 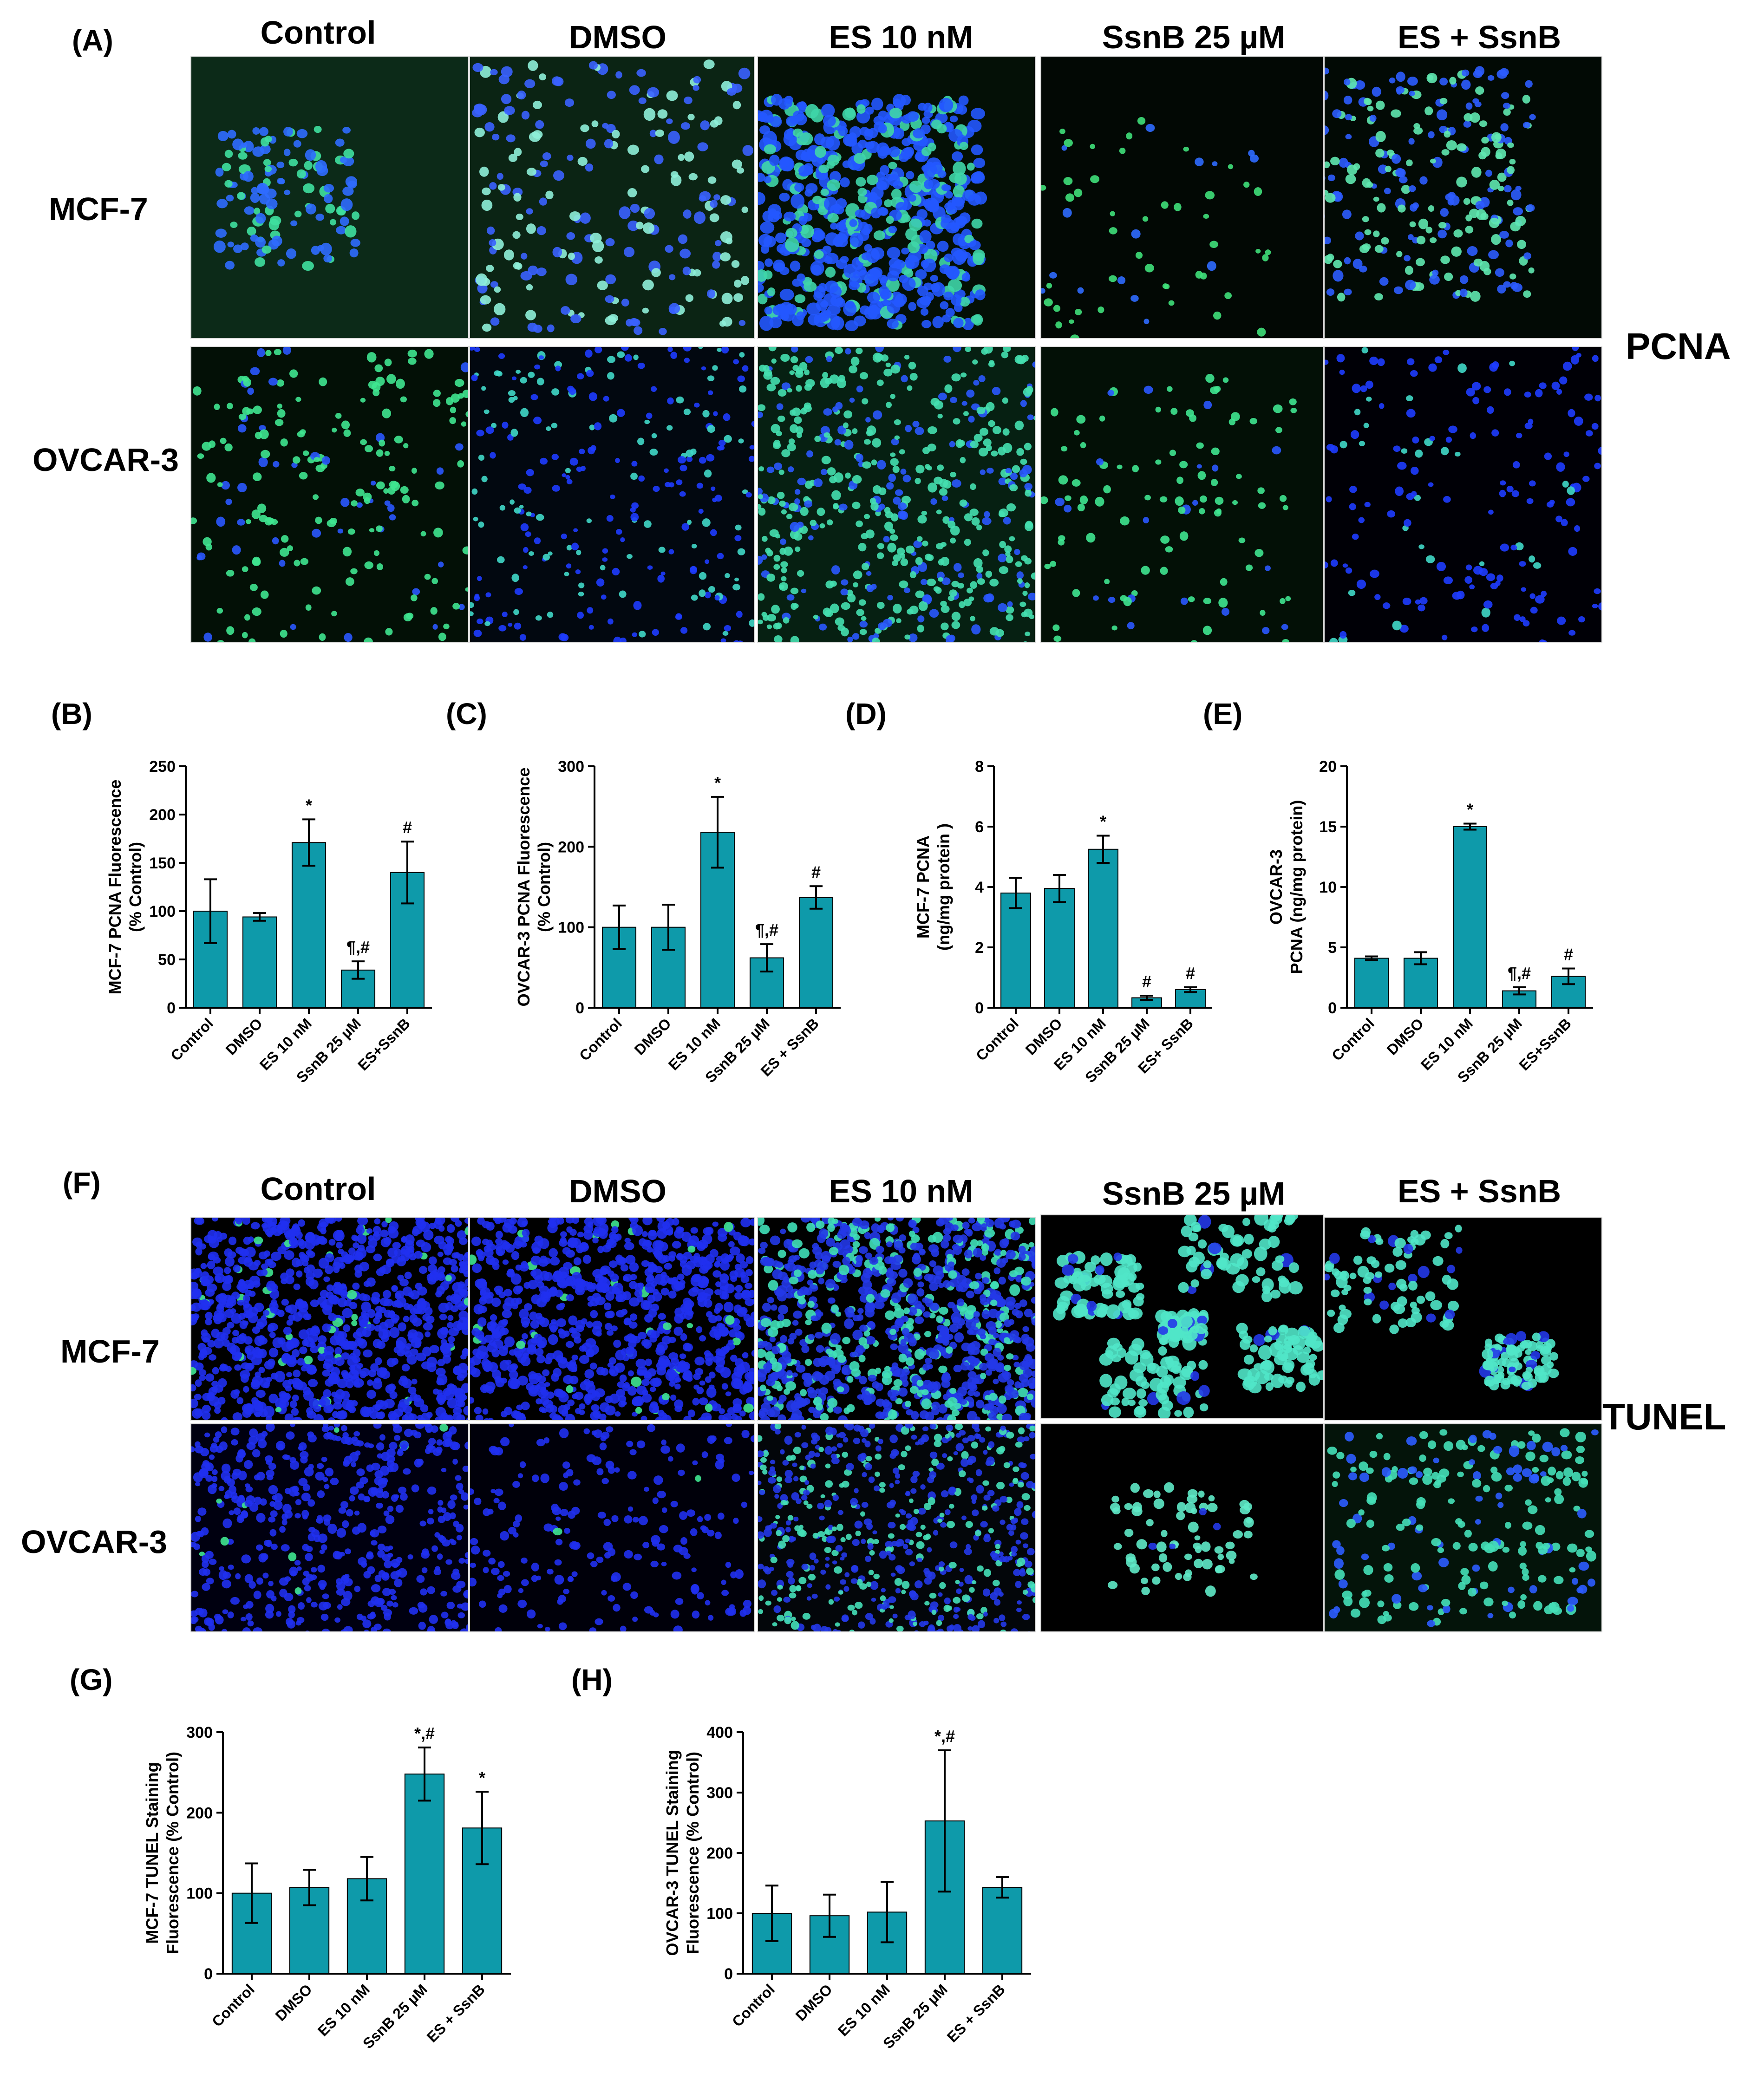 What do you see at coordinates (673, 1853) in the screenshot?
I see `y-axis-label: OVCAR-3 TUNEL Staining` at bounding box center [673, 1853].